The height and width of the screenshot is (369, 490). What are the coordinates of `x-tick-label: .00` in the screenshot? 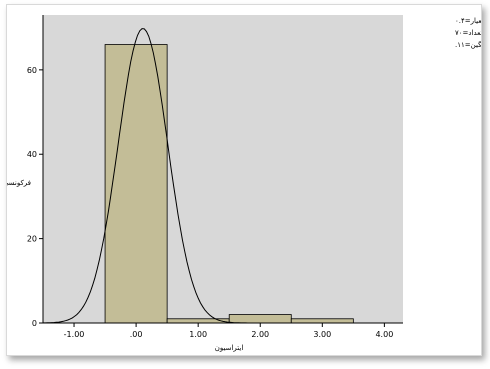 It's located at (136, 334).